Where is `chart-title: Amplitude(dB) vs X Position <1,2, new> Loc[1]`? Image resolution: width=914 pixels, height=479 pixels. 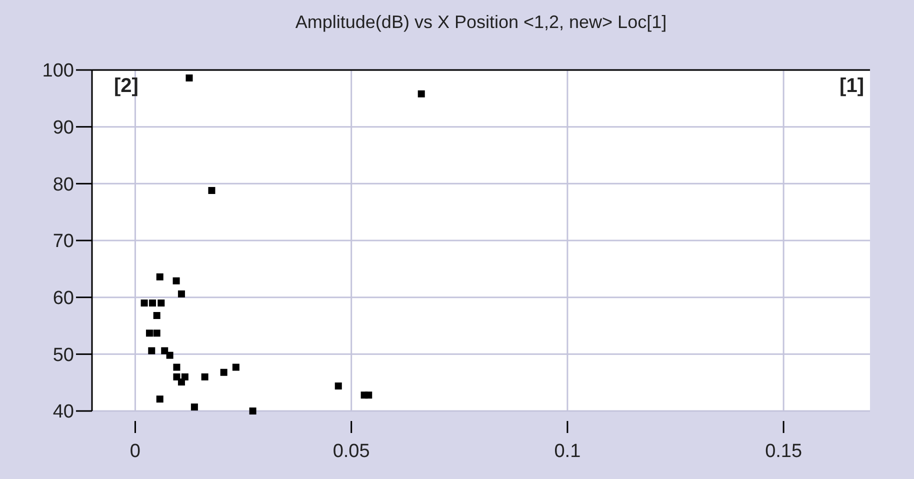
chart-title: Amplitude(dB) vs X Position <1,2, new> Loc[1] is located at coordinates (481, 22).